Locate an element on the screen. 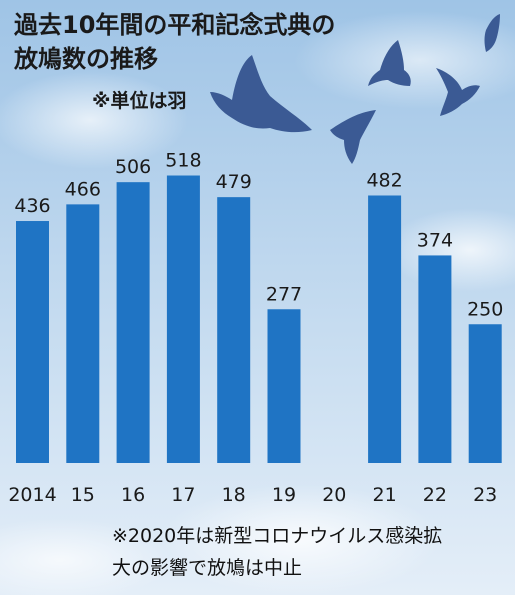  unit-note: ※単位は羽 is located at coordinates (139, 101).